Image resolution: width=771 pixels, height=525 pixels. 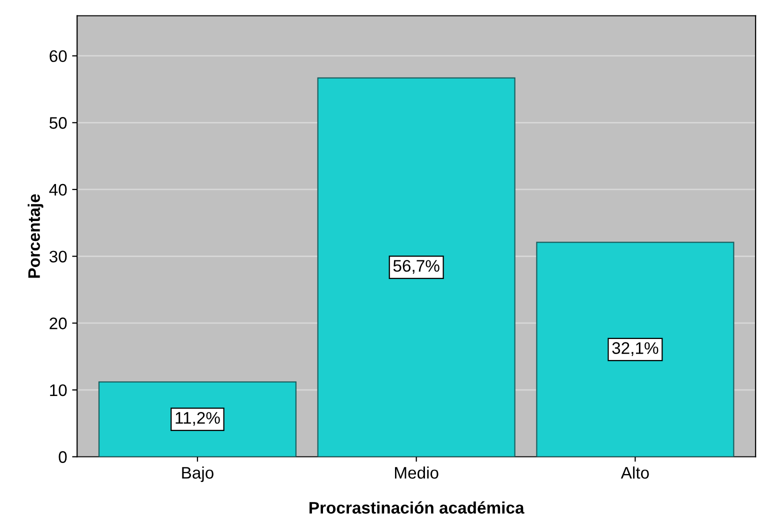 What do you see at coordinates (416, 472) in the screenshot?
I see `x-tick-label: Medio` at bounding box center [416, 472].